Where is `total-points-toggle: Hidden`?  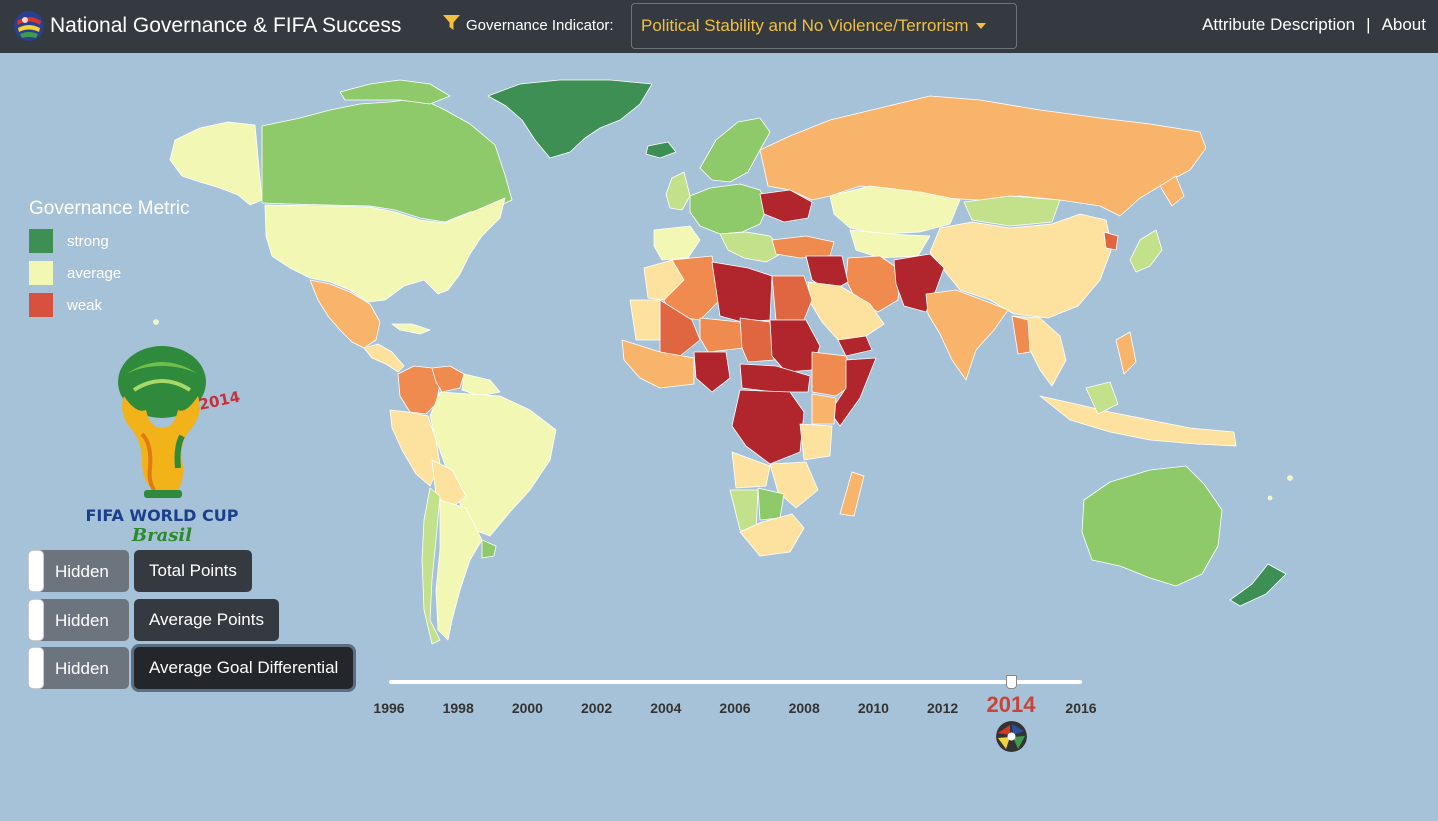
total-points-toggle: Hidden is located at coordinates (78, 571).